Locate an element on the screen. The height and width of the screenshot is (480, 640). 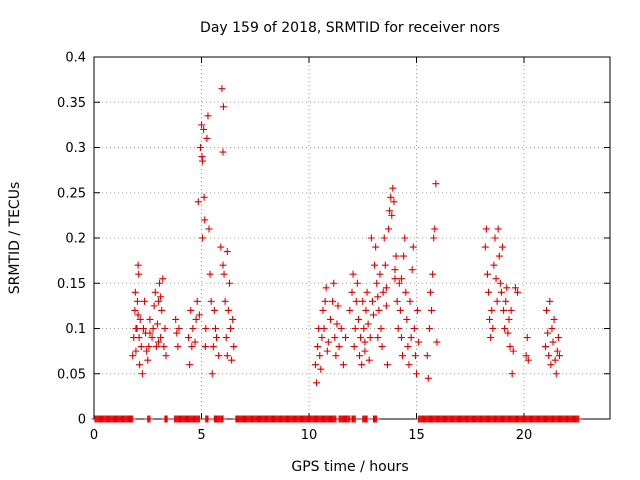
y-tick-label: 0 is located at coordinates (82, 420).